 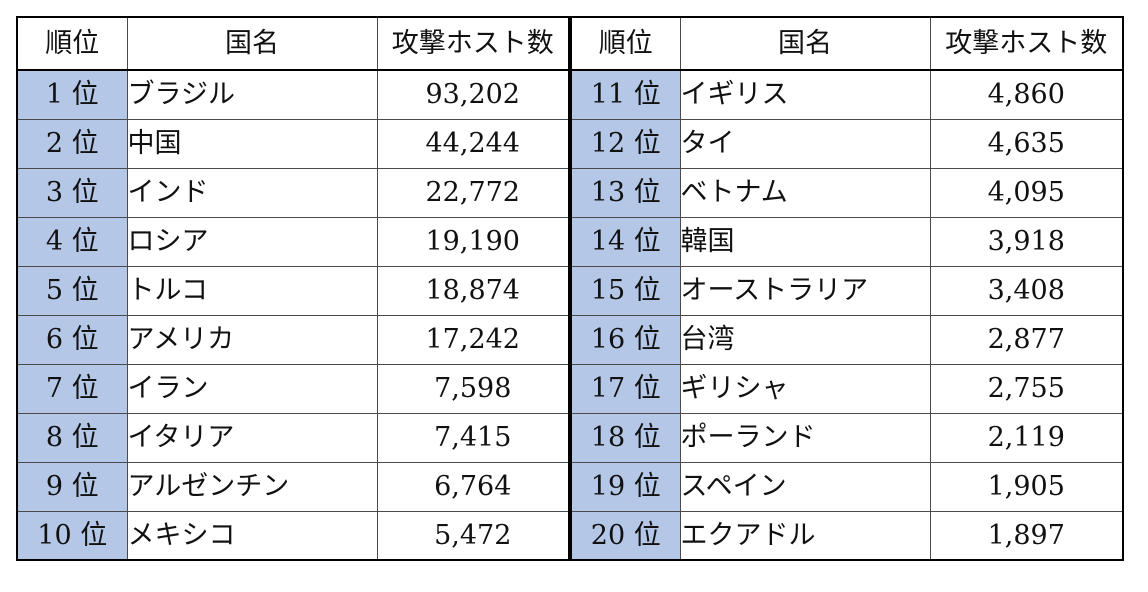 I want to click on rank-cell: 17 位, so click(x=625, y=388).